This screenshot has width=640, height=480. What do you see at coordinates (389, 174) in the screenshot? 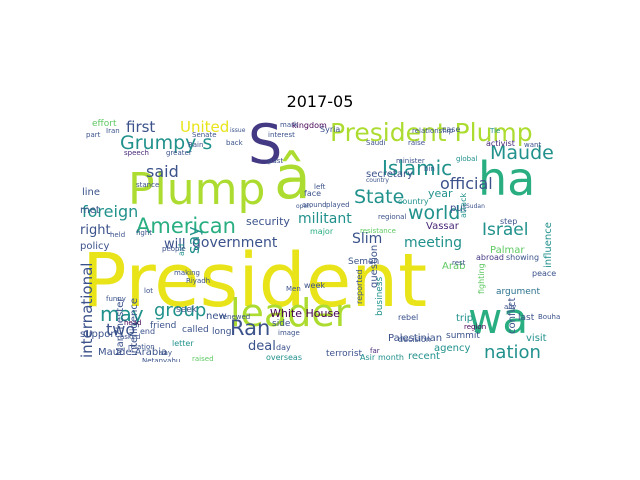
I see `cloud-word: secretary` at bounding box center [389, 174].